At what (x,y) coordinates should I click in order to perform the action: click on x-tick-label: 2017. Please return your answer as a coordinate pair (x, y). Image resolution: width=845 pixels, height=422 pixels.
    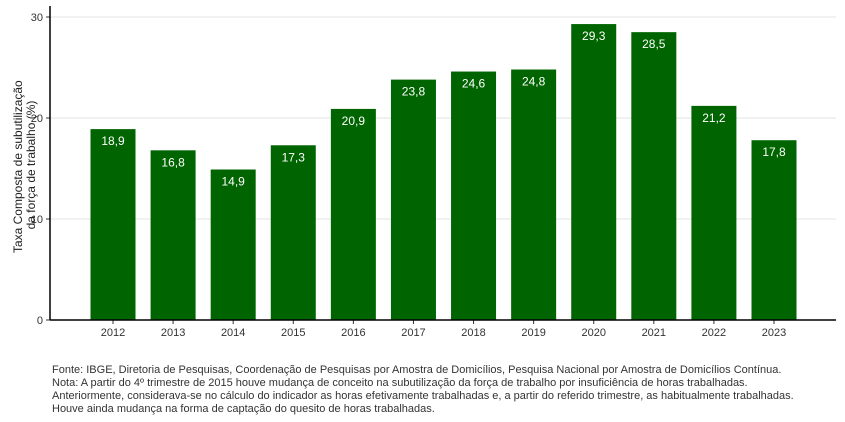
    Looking at the image, I should click on (413, 333).